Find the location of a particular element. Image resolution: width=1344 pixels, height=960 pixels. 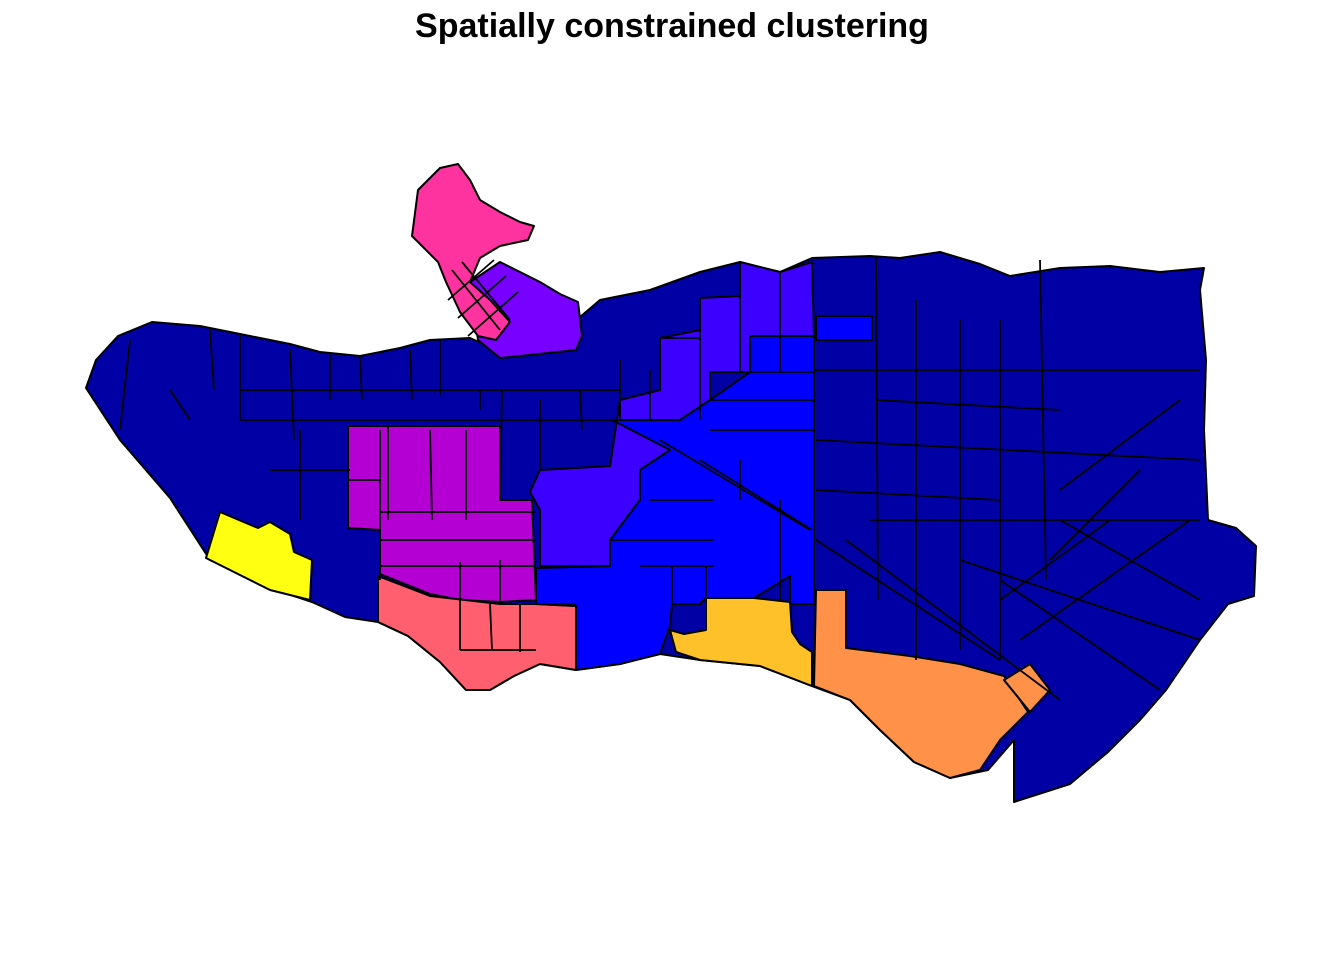

pink-grid is located at coordinates (483, 298).